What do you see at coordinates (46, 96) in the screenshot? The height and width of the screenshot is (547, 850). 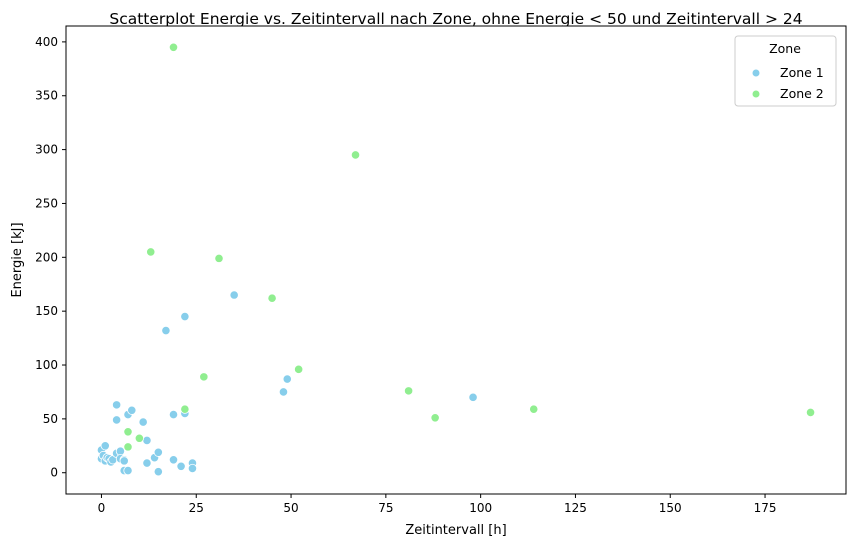 I see `y-tick-label: 350` at bounding box center [46, 96].